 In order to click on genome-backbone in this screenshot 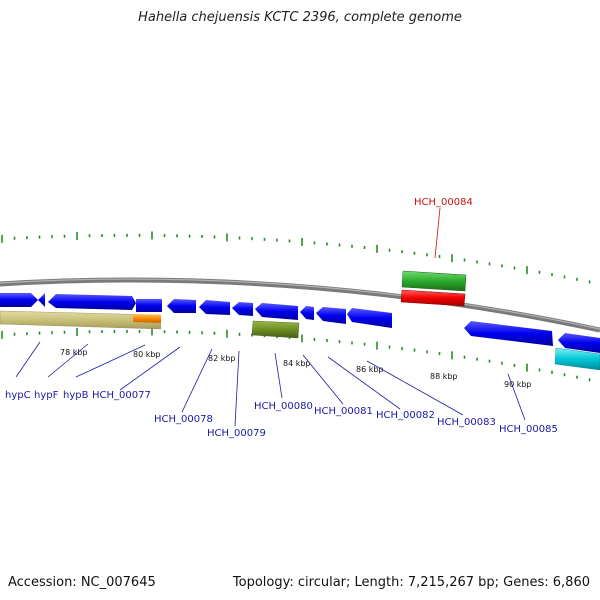, I will do `click(300, 305)`.